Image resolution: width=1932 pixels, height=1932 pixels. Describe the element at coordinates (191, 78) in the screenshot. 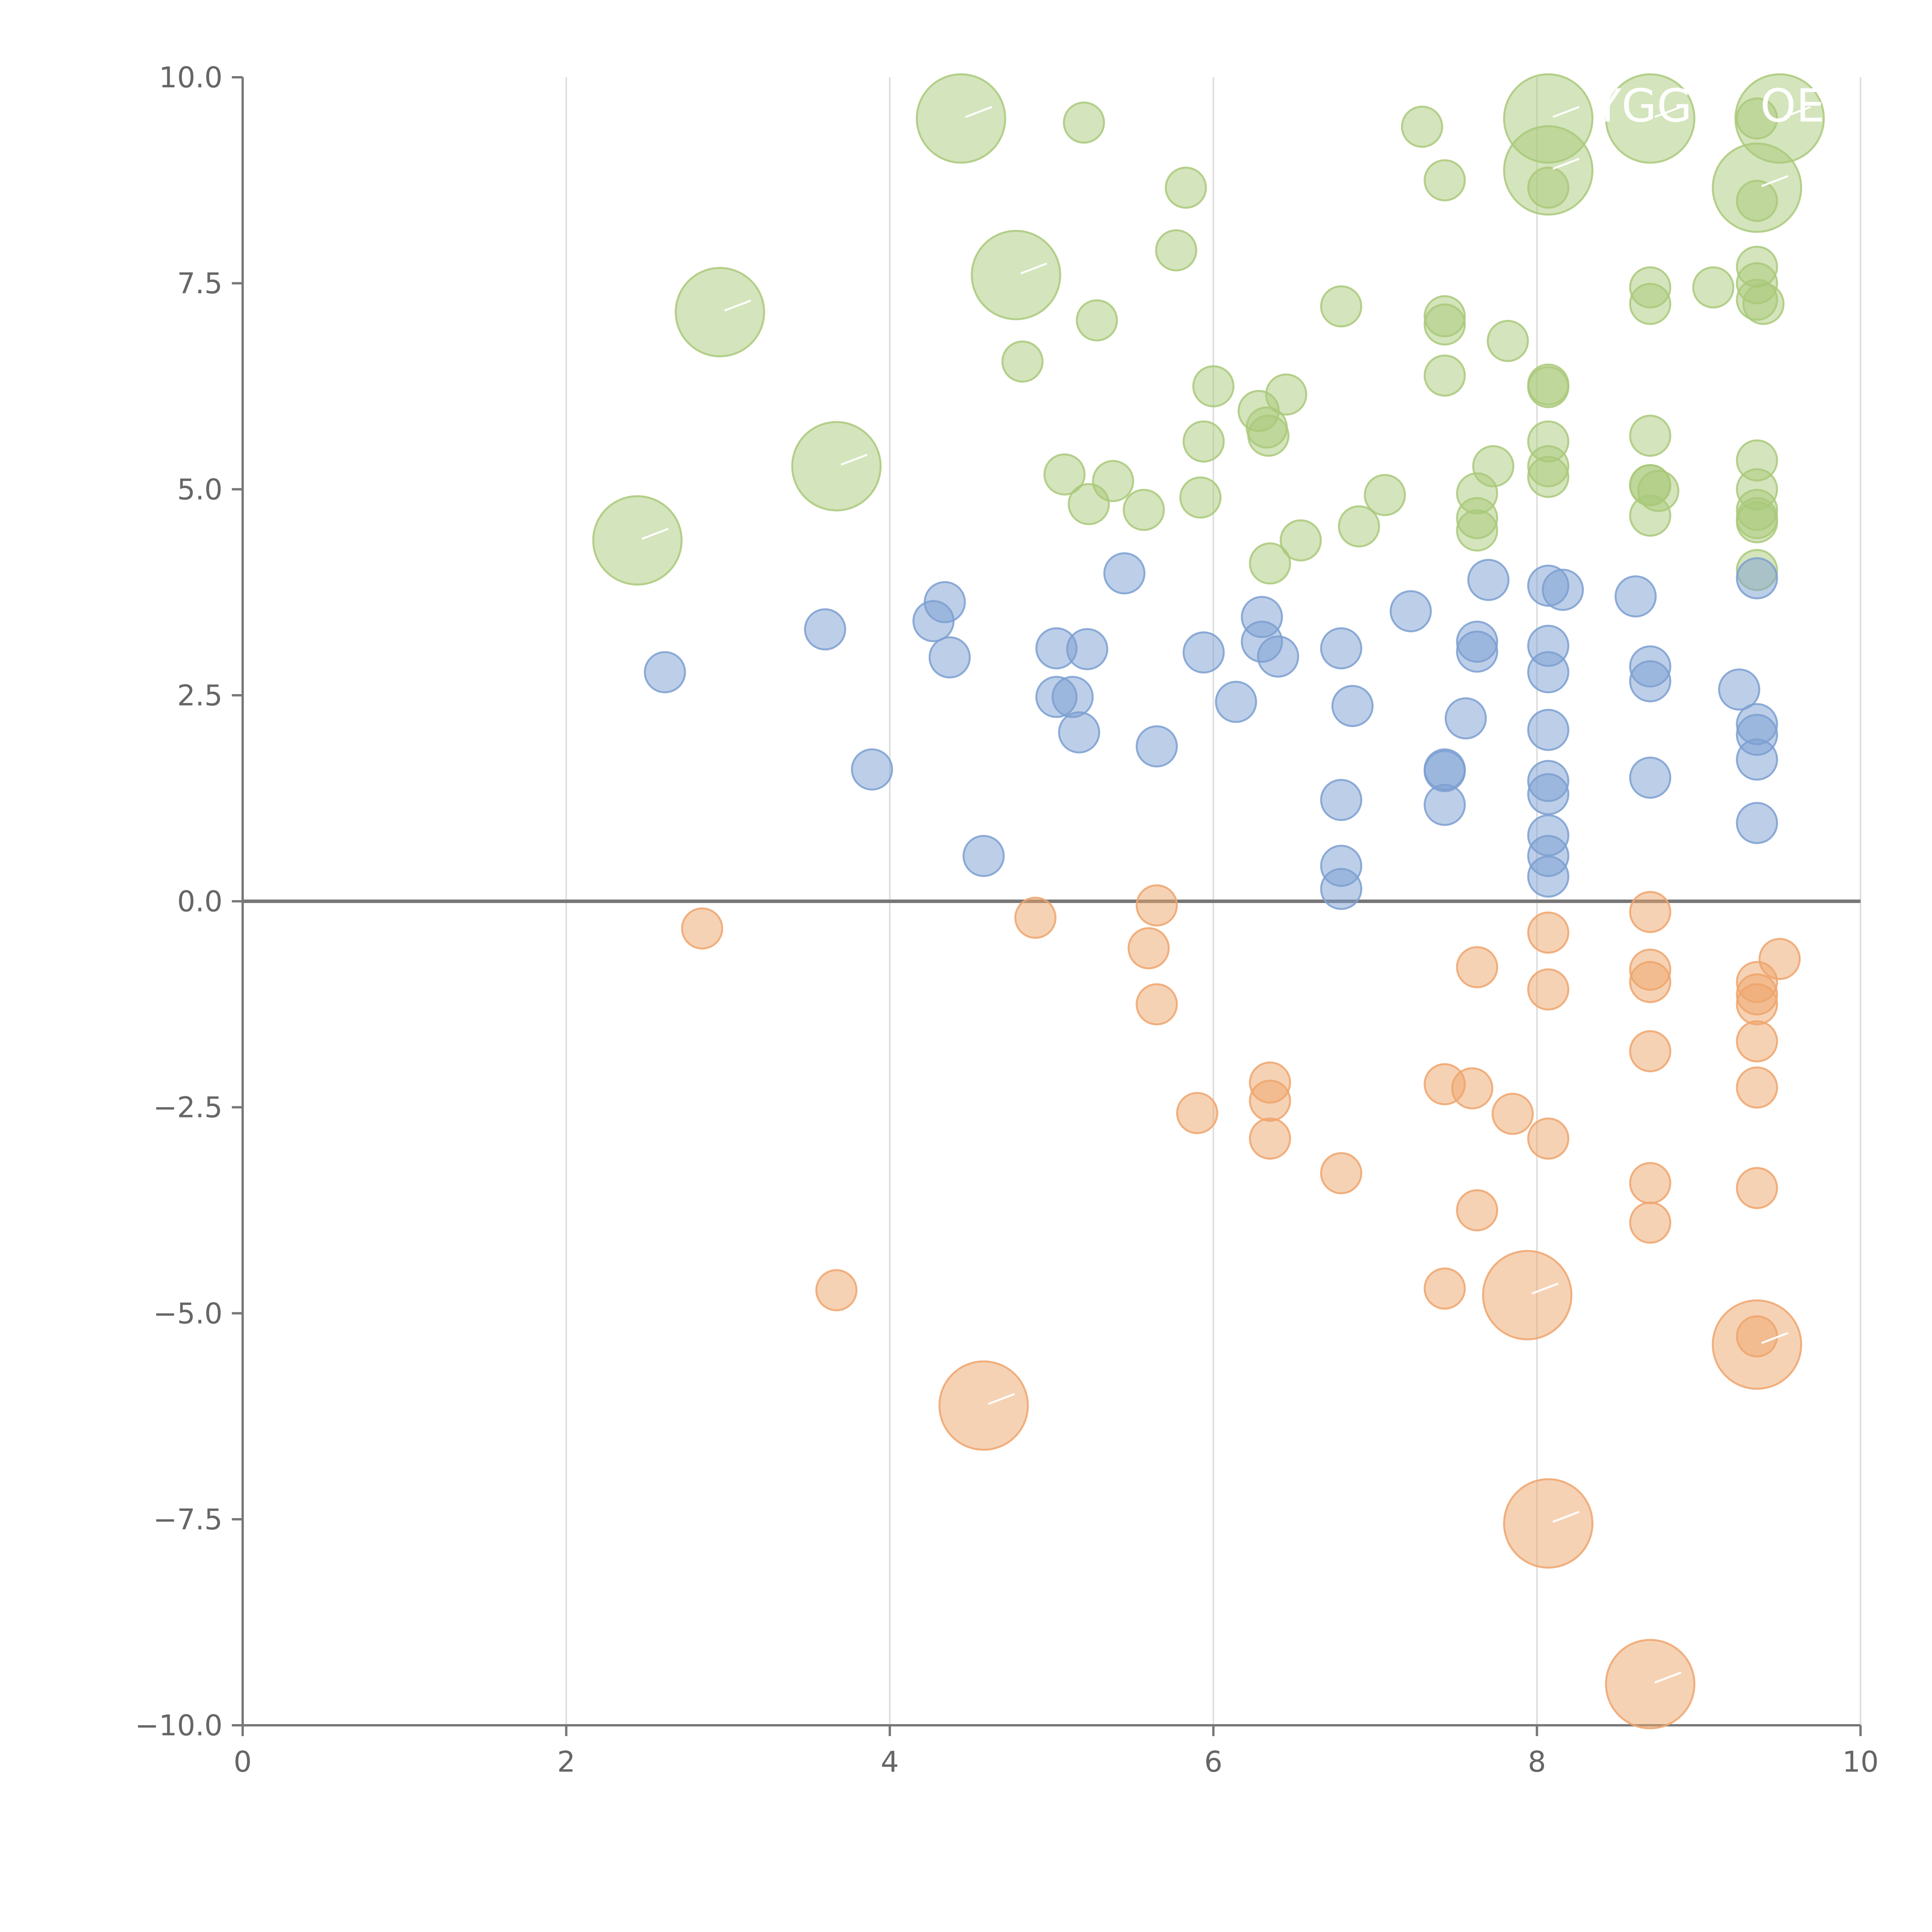

I see `y-tick-label: 10.0` at that location.